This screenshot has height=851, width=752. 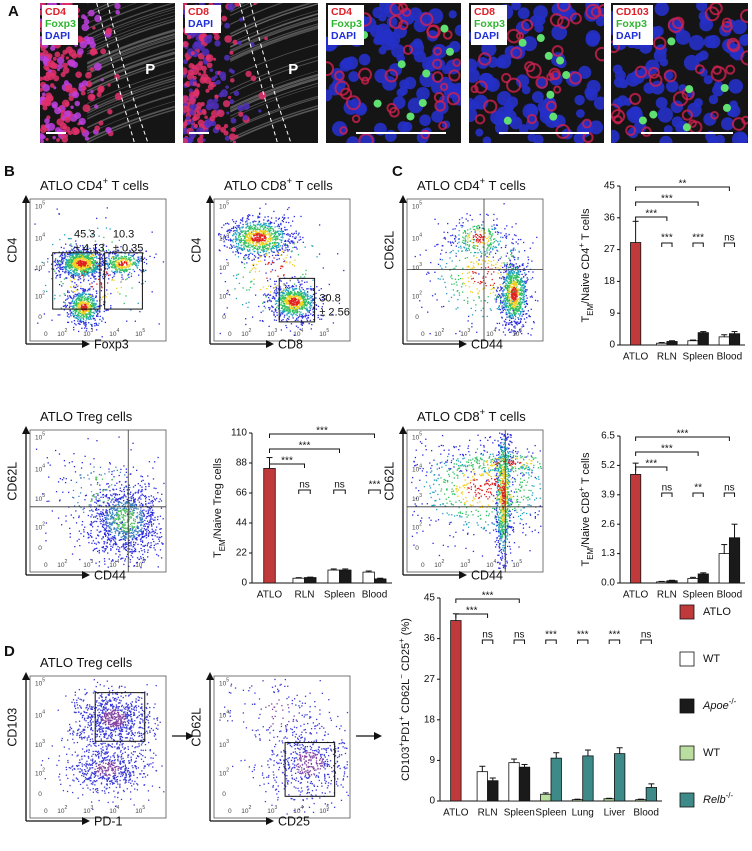 What do you see at coordinates (123, 235) in the screenshot?
I see `gate-frequency: 10.3` at bounding box center [123, 235].